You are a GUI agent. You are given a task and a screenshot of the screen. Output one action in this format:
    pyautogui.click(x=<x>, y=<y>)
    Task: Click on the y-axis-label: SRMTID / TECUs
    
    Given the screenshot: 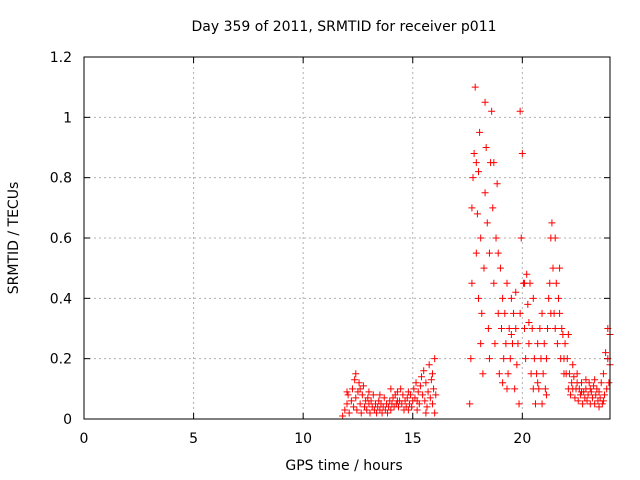 What is the action you would take?
    pyautogui.click(x=14, y=238)
    